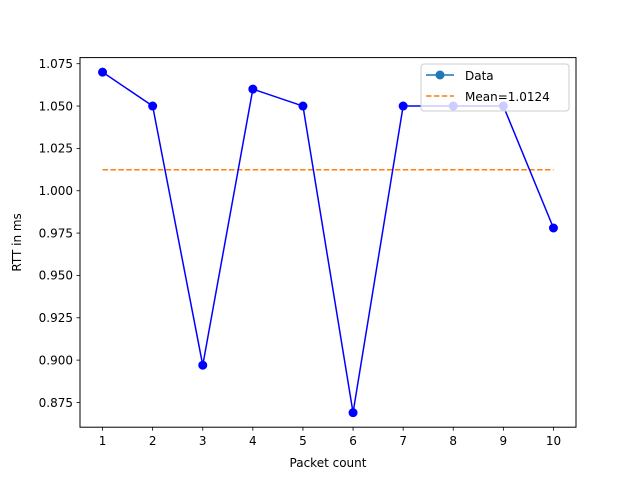  What do you see at coordinates (203, 441) in the screenshot?
I see `x-tick-label: 3` at bounding box center [203, 441].